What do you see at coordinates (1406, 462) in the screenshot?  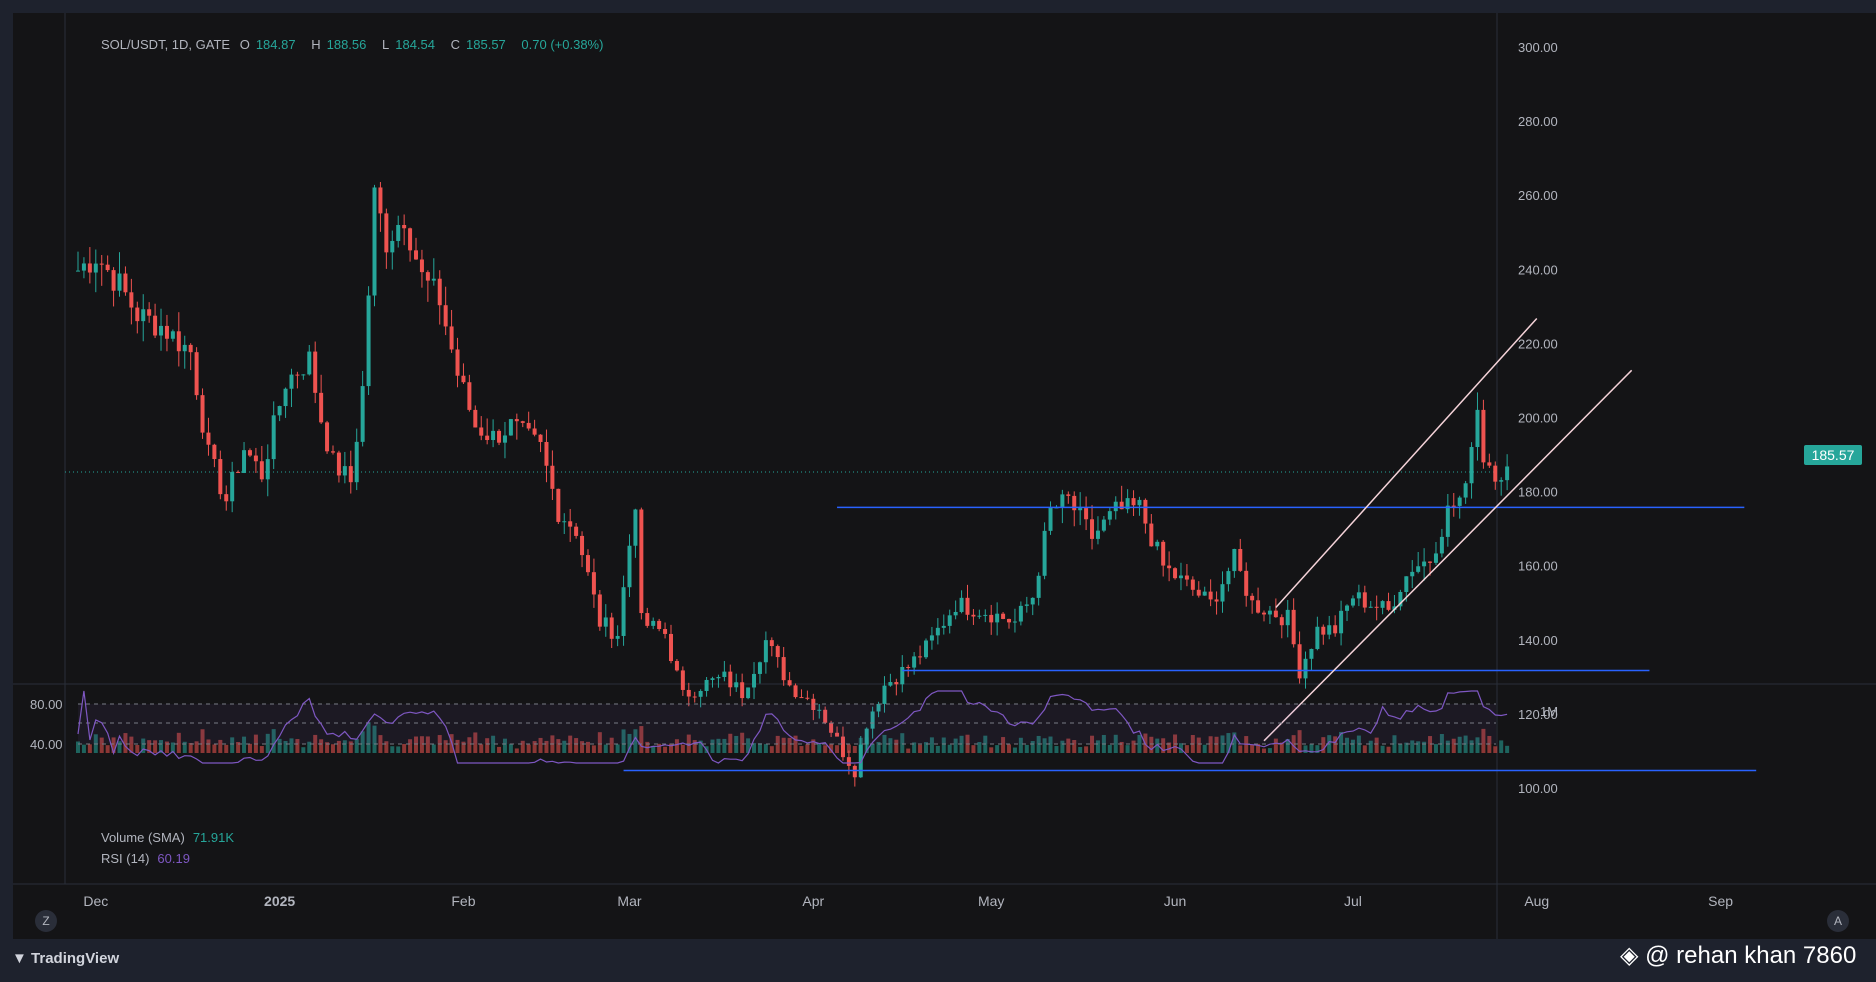 I see `channel-line` at bounding box center [1406, 462].